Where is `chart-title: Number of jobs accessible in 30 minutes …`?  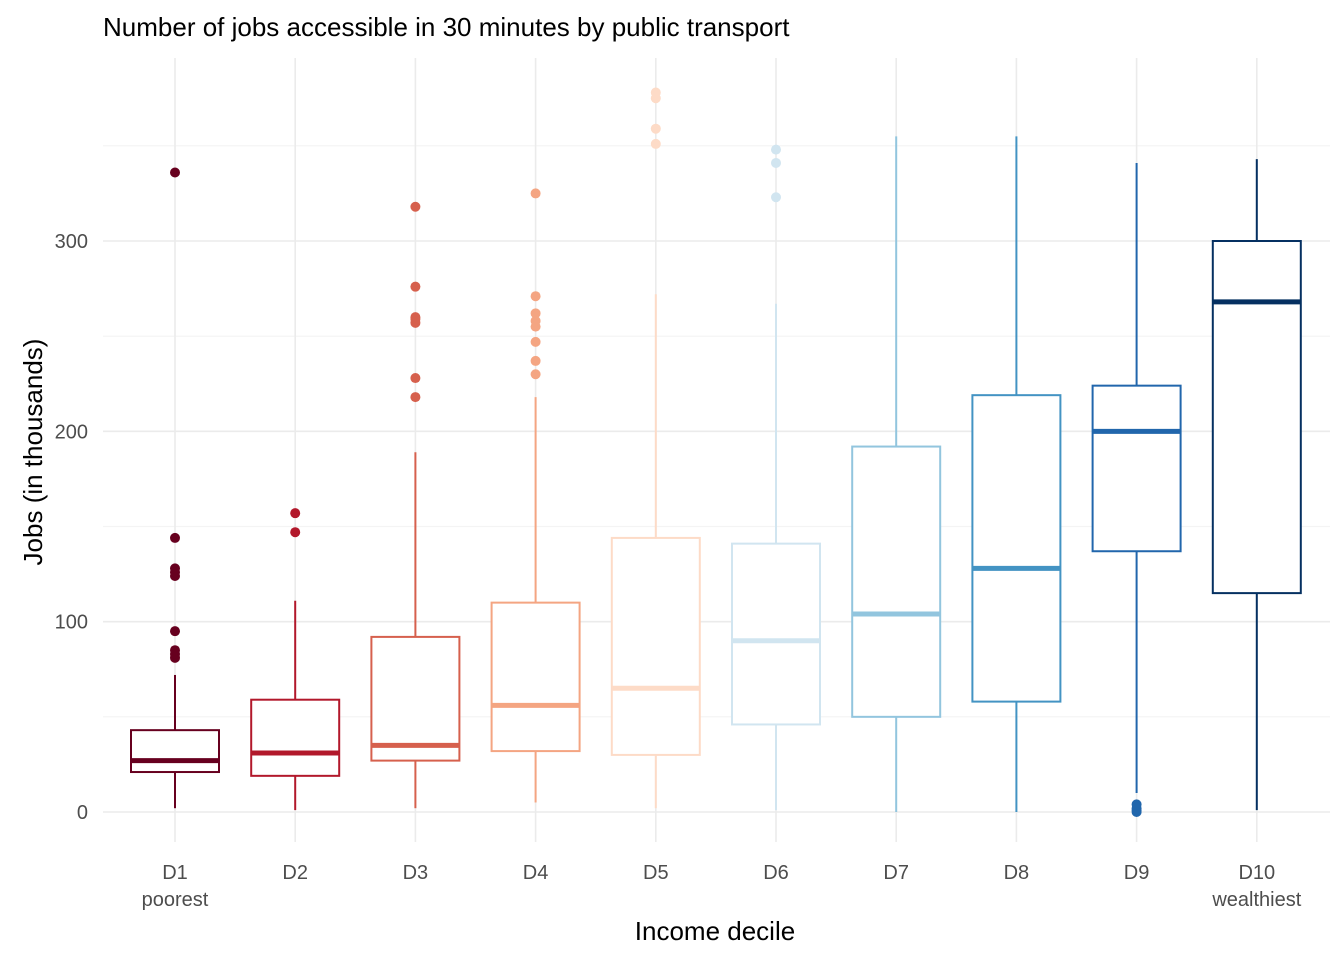 chart-title: Number of jobs accessible in 30 minutes … is located at coordinates (446, 27).